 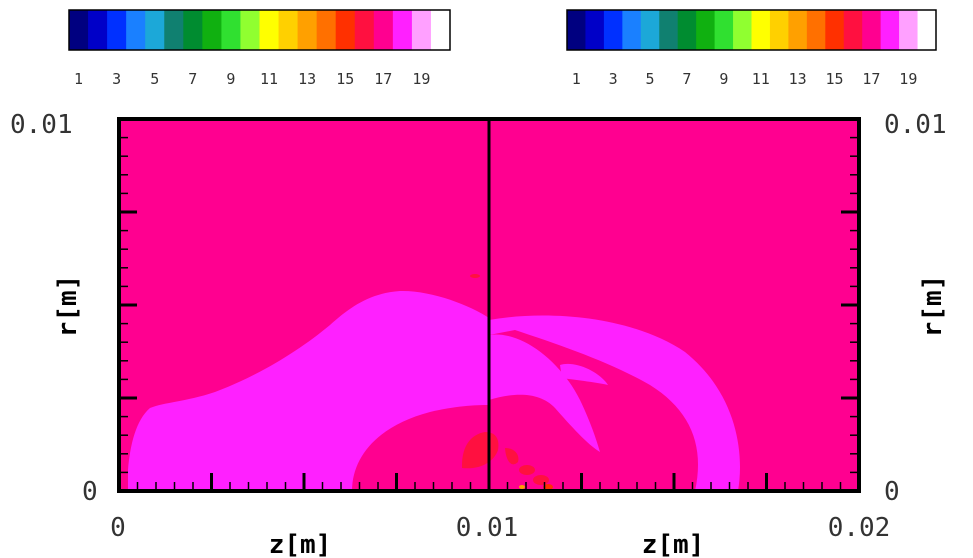 I want to click on colorbar-right-frame, so click(x=751, y=30).